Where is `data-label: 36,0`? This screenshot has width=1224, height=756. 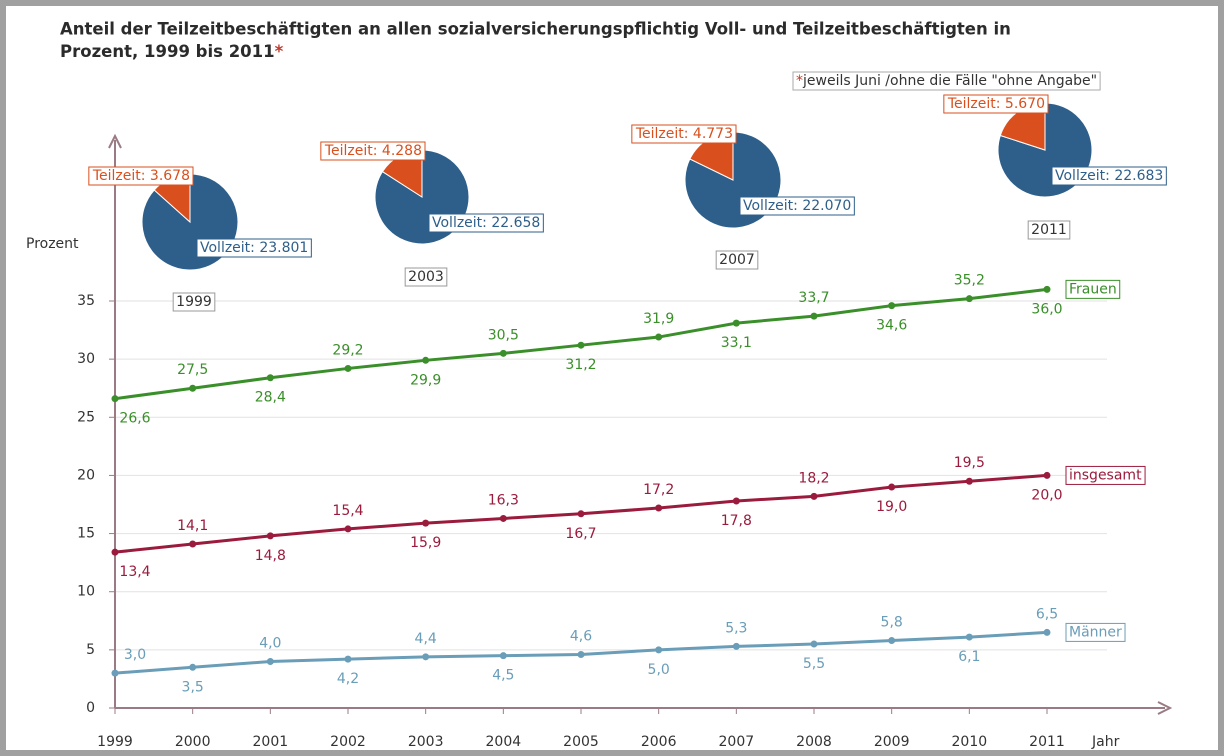 data-label: 36,0 is located at coordinates (1046, 309).